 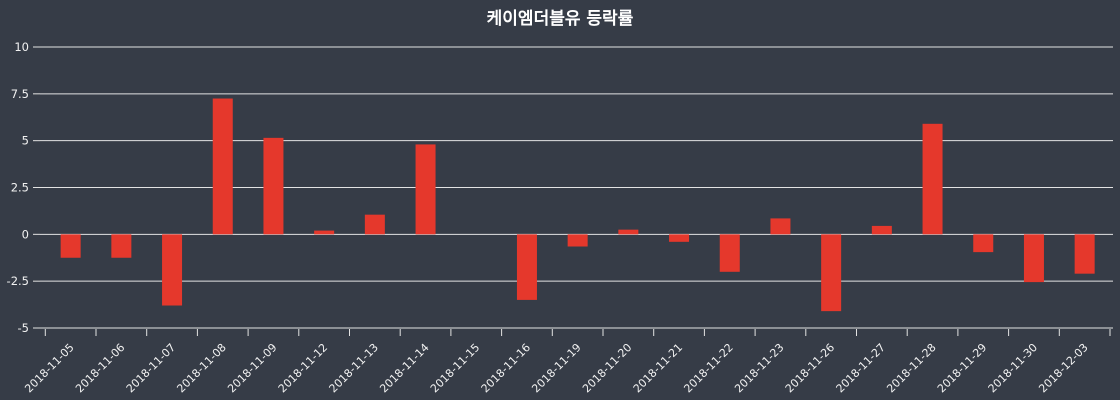 I want to click on y-axis-labels-group: 10 7.5 5 2.5 0 -2.5 -5, so click(x=18, y=187).